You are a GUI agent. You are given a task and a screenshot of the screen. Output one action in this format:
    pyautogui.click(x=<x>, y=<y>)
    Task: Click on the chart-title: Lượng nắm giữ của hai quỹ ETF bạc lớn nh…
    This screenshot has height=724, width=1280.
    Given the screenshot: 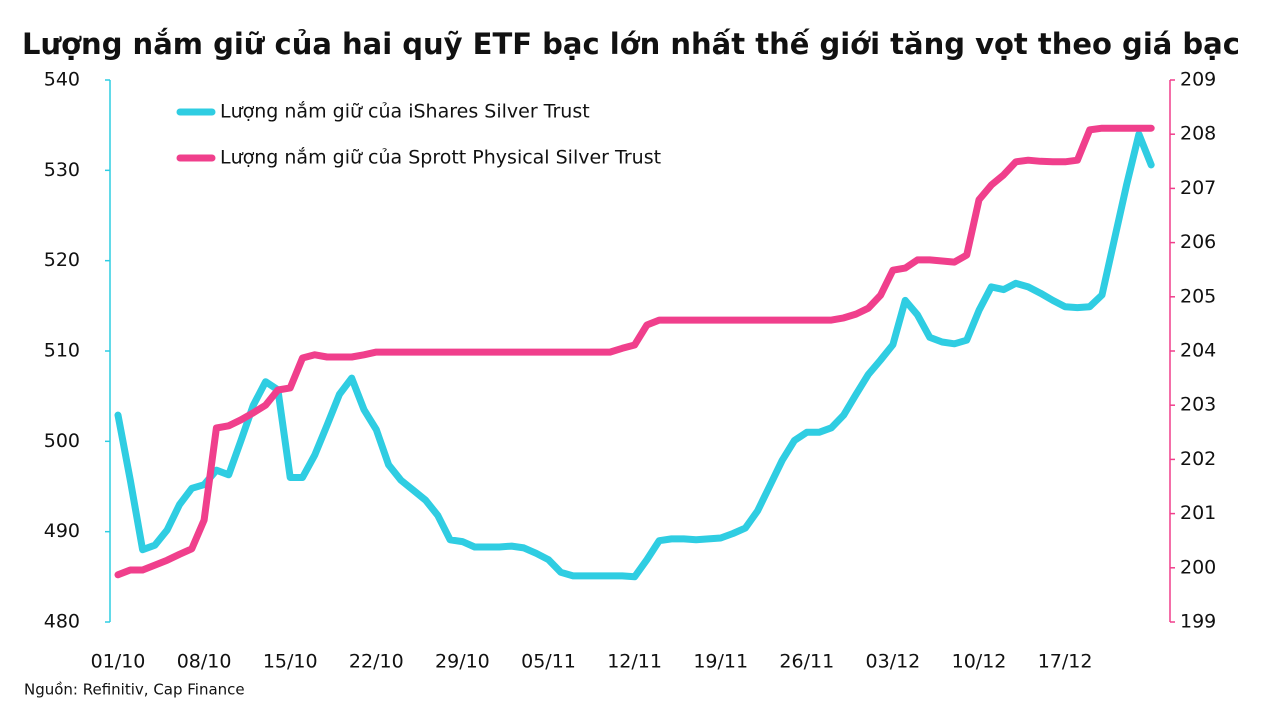 What is the action you would take?
    pyautogui.click(x=631, y=44)
    